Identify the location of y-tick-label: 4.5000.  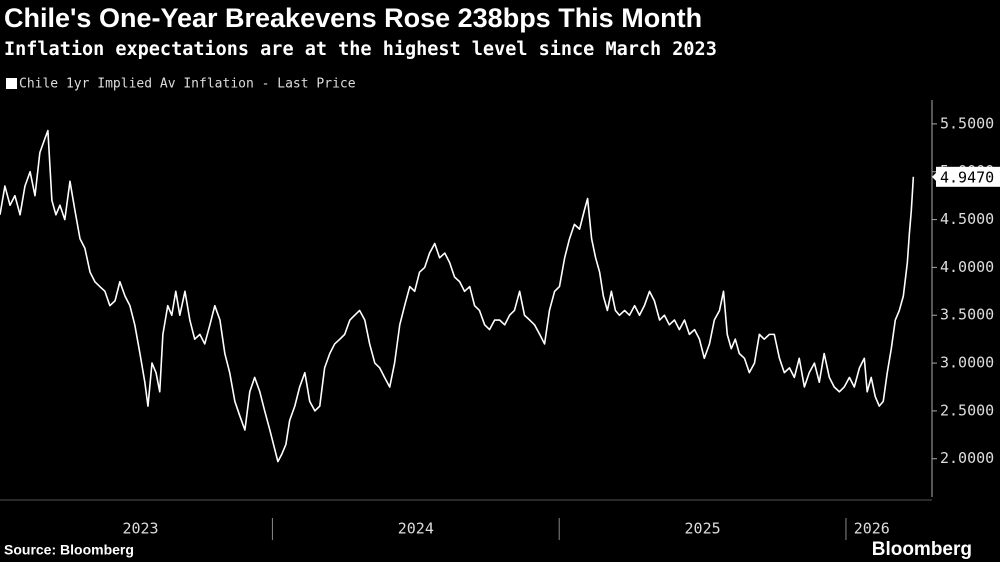
(967, 219).